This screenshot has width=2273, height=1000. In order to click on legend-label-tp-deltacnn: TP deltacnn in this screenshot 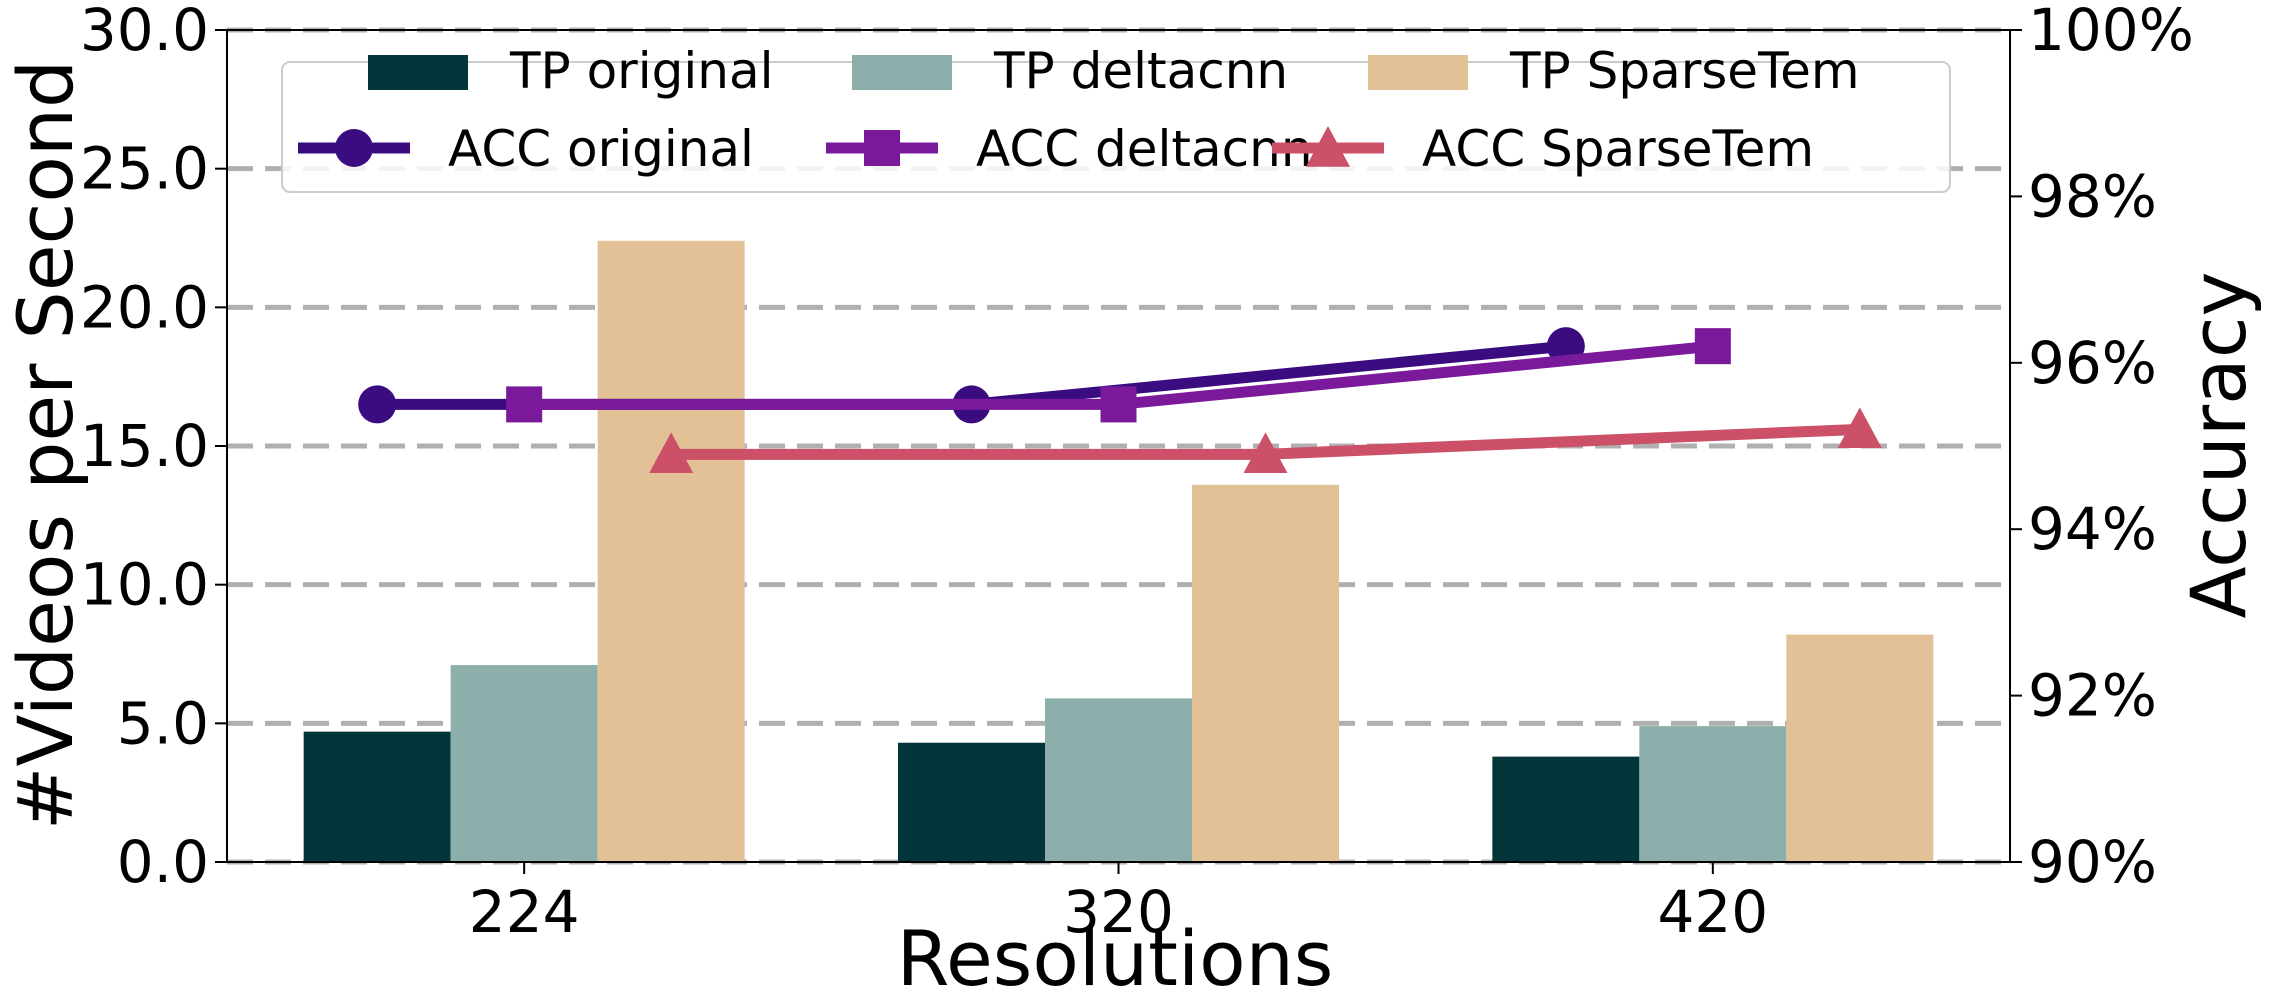, I will do `click(1140, 71)`.